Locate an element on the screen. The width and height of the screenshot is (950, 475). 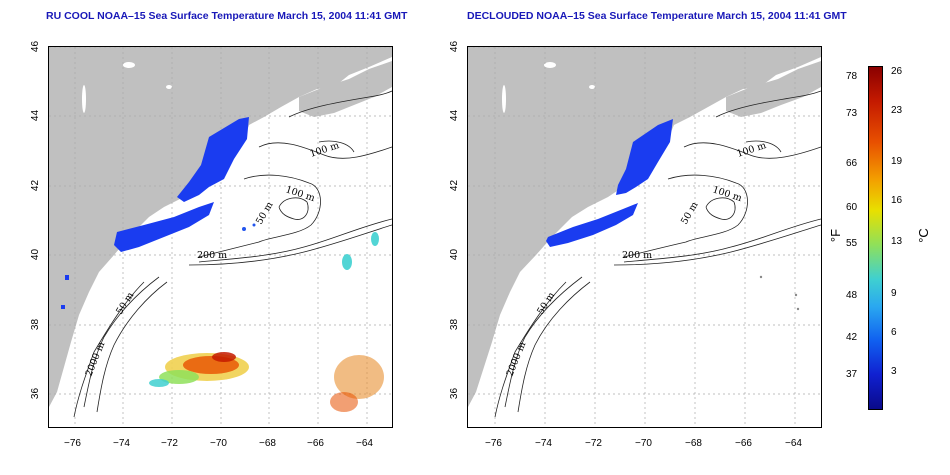
fahrenheit-tick: 42 is located at coordinates (852, 337).